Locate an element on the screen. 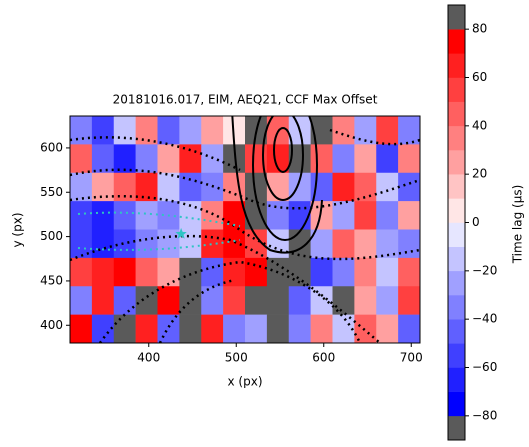 The height and width of the screenshot is (447, 529). colorbar-label: Time lag (μs) is located at coordinates (518, 225).